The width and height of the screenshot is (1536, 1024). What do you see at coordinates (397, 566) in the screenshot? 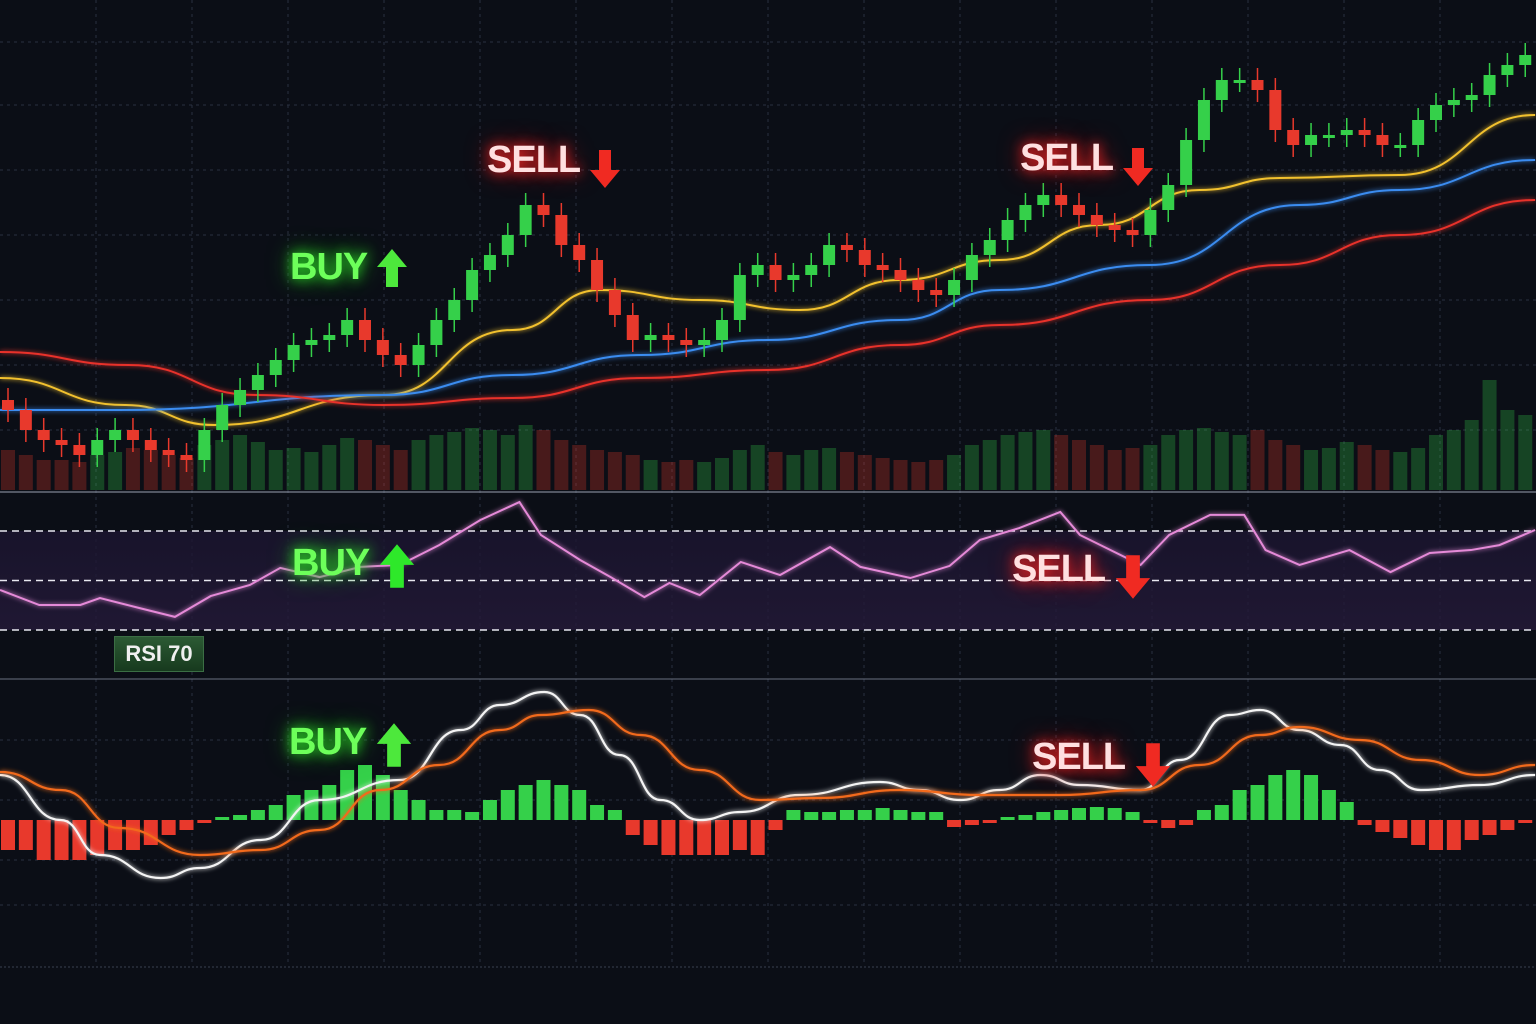
I see `arrow-up-icon` at bounding box center [397, 566].